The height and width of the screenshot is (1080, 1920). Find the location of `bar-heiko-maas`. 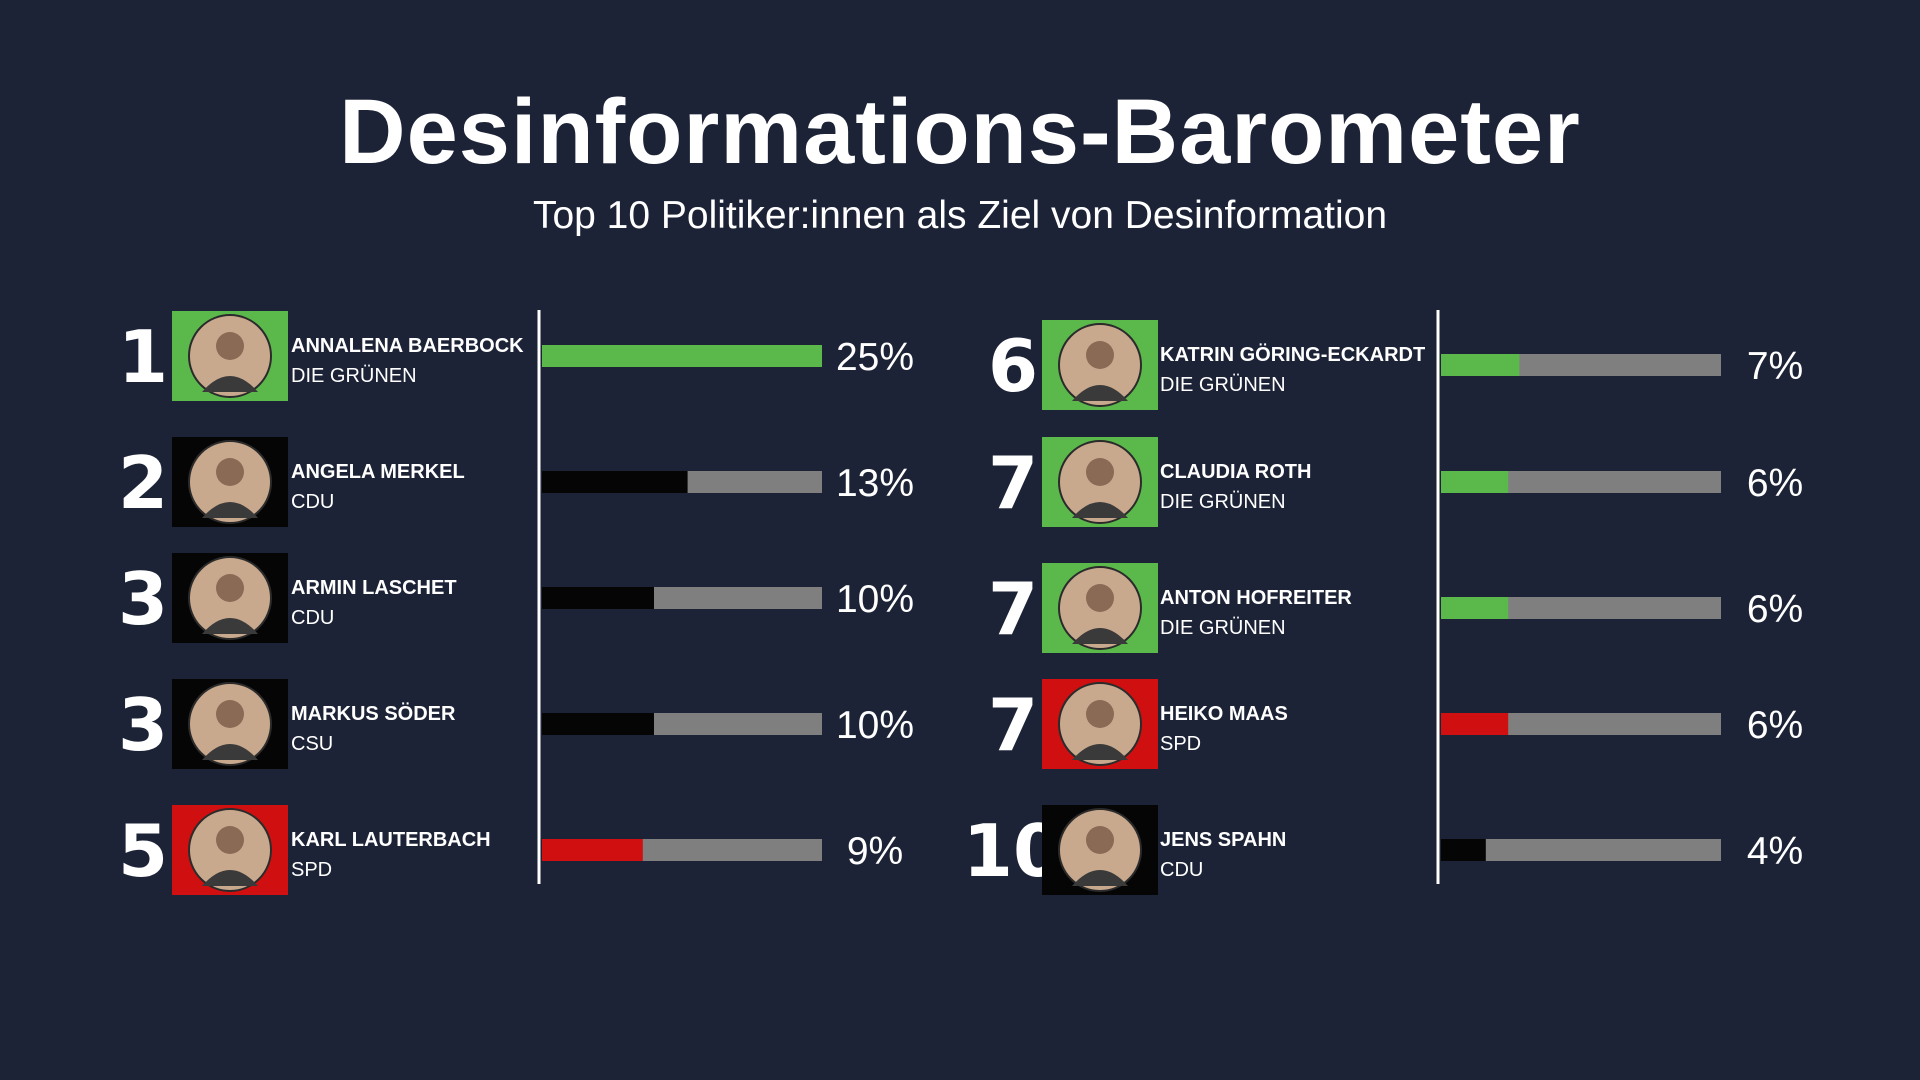

bar-heiko-maas is located at coordinates (1475, 724).